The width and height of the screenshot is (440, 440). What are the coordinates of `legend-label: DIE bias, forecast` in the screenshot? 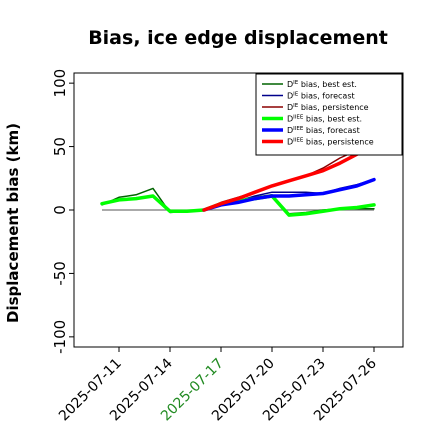 It's located at (321, 96).